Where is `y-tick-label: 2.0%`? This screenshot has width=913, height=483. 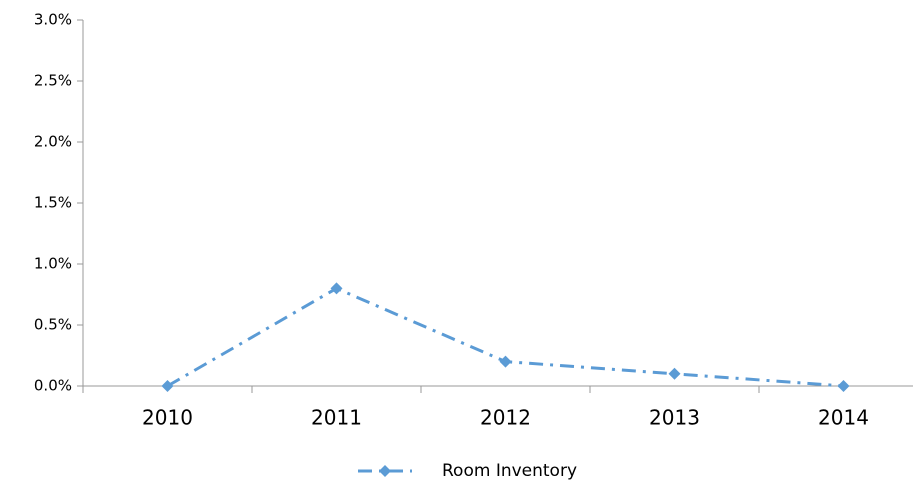
y-tick-label: 2.0% is located at coordinates (53, 142).